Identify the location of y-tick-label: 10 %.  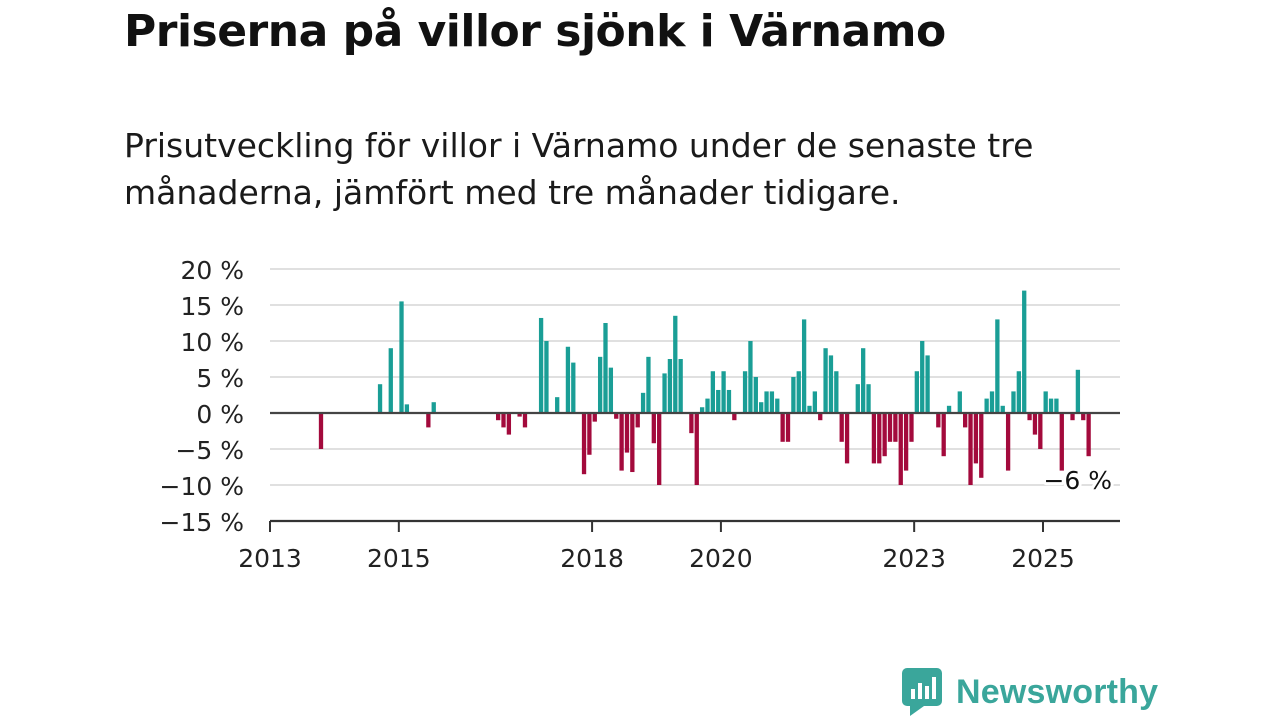
(212, 342).